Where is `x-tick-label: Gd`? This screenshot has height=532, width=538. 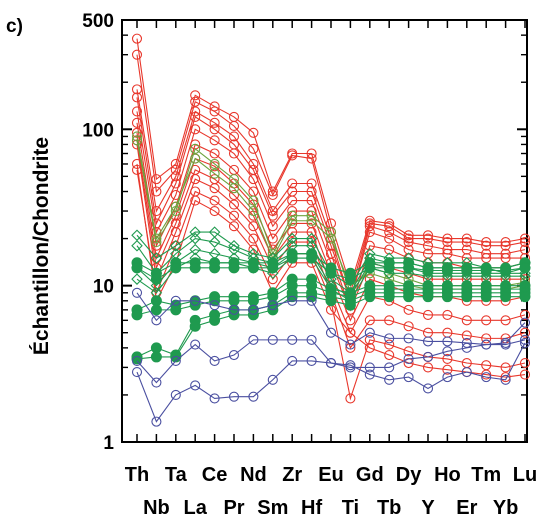 x-tick-label: Gd is located at coordinates (370, 475).